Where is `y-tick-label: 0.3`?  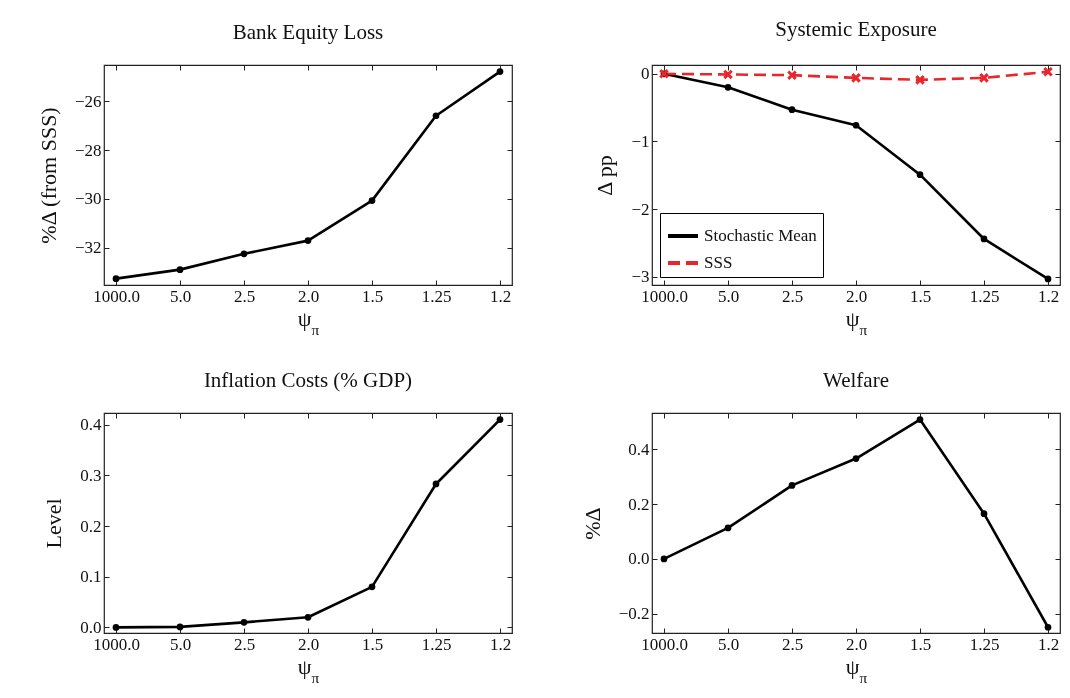 y-tick-label: 0.3 is located at coordinates (91, 475).